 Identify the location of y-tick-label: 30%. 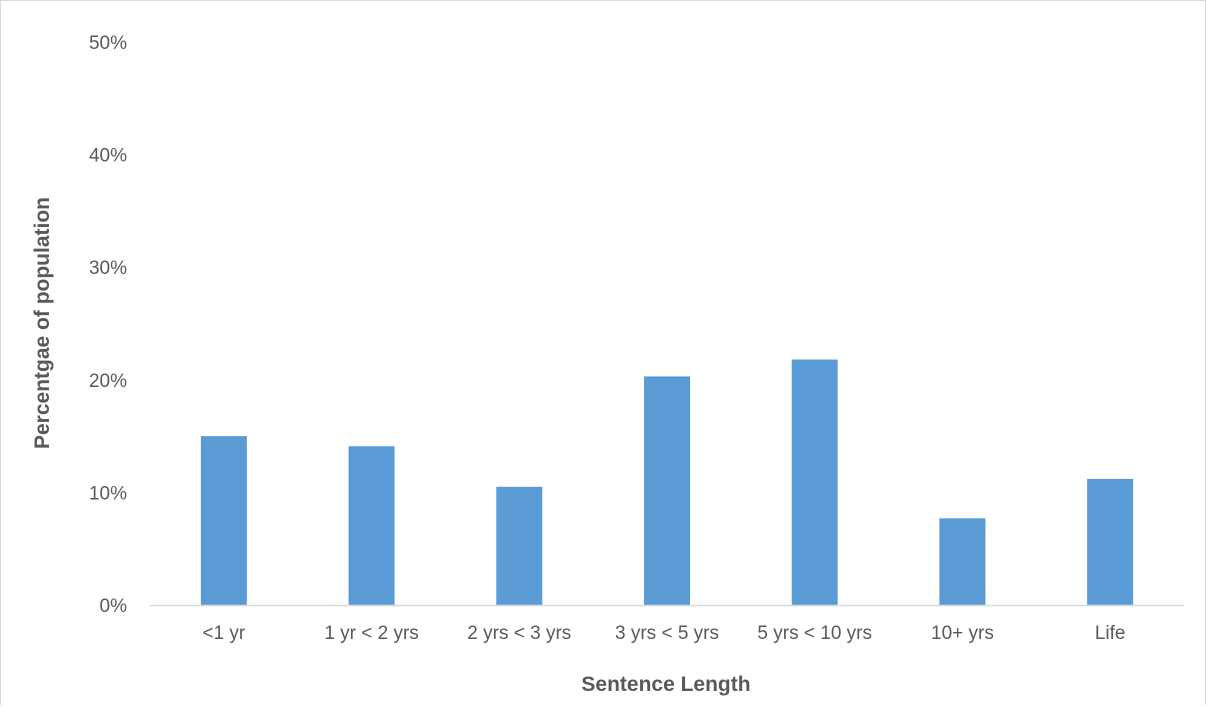
(108, 268).